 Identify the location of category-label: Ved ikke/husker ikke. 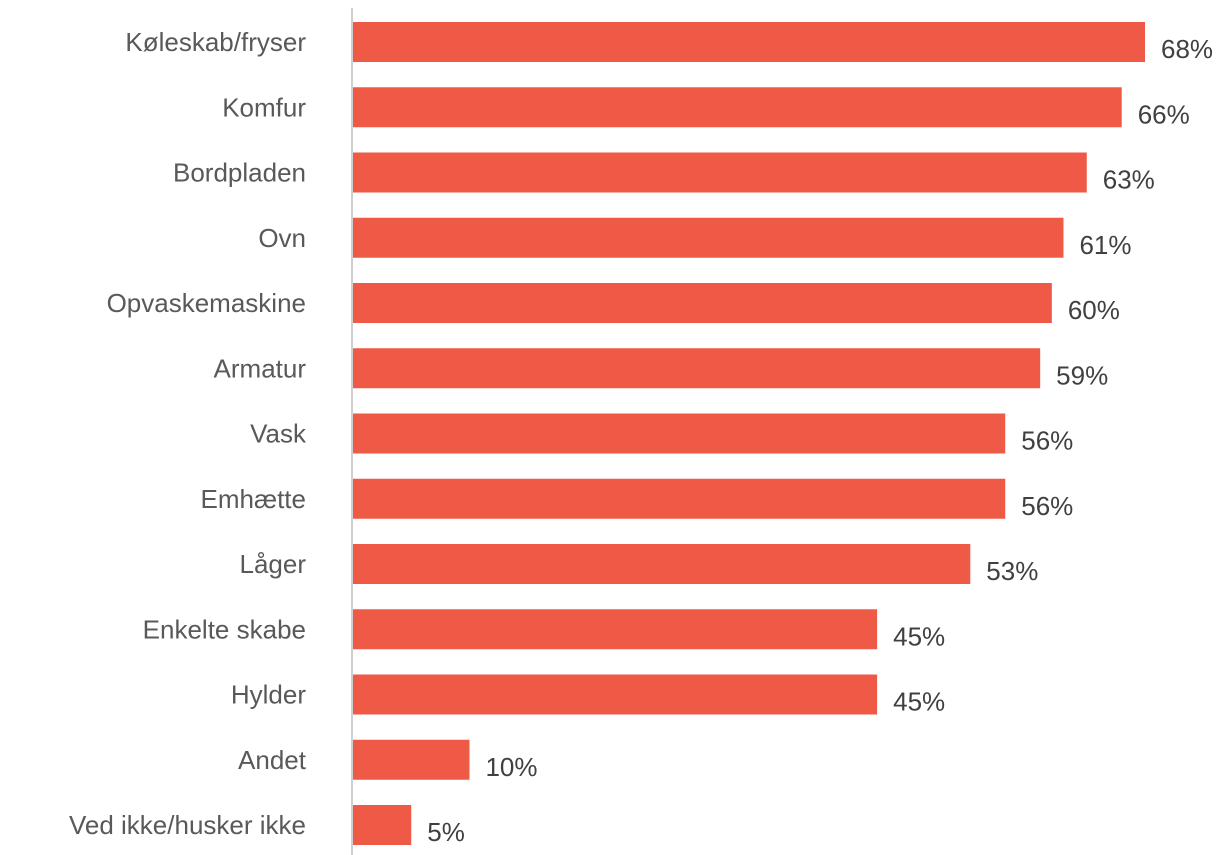
(187, 825).